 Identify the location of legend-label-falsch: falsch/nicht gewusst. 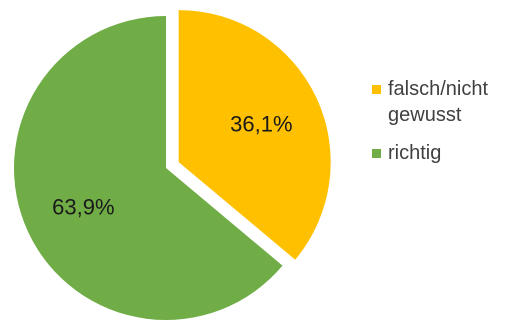
(438, 102).